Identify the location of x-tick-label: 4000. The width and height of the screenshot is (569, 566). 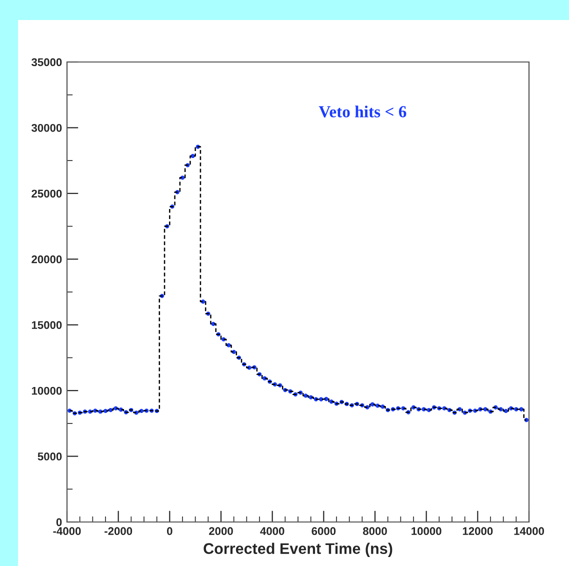
(272, 531).